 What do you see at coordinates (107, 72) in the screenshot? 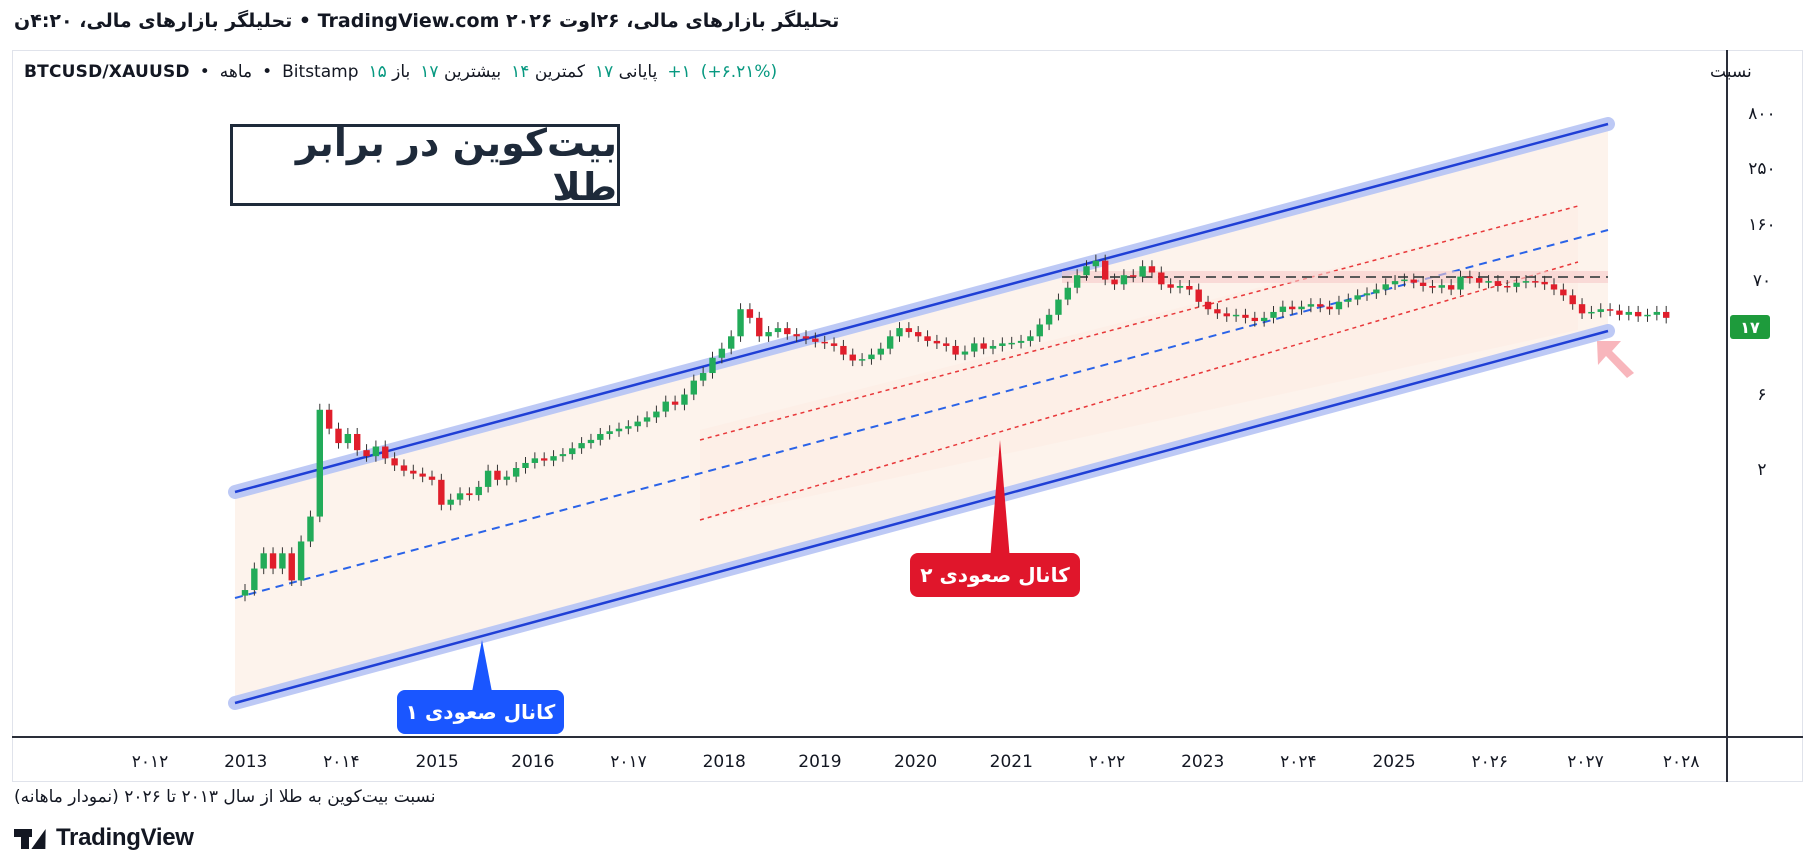
I see `symbol-name: BTCUSD/XAUUSD` at bounding box center [107, 72].